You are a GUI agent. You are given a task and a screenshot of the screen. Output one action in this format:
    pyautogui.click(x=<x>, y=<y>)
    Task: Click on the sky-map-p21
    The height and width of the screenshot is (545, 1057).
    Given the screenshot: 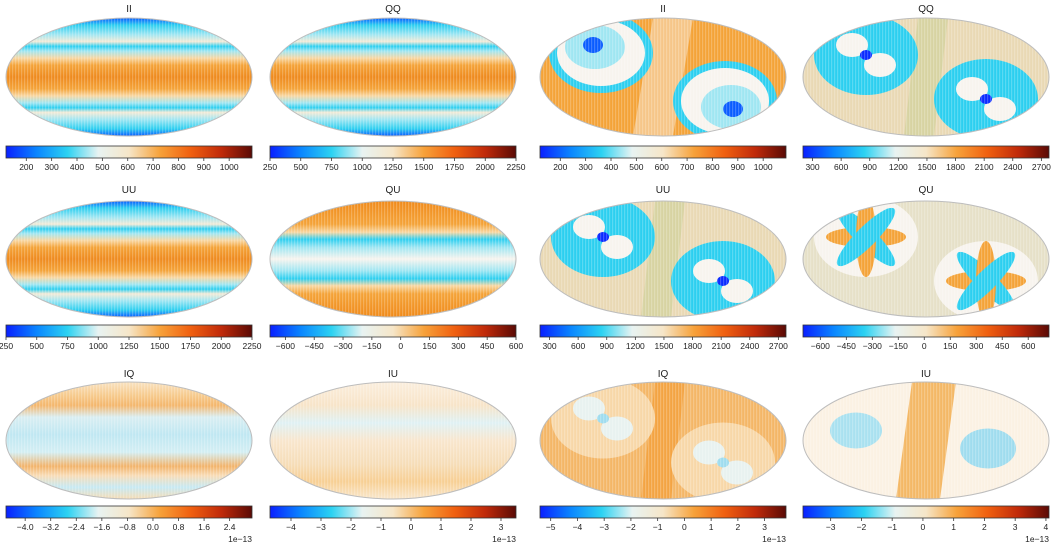 What is the action you would take?
    pyautogui.click(x=393, y=440)
    